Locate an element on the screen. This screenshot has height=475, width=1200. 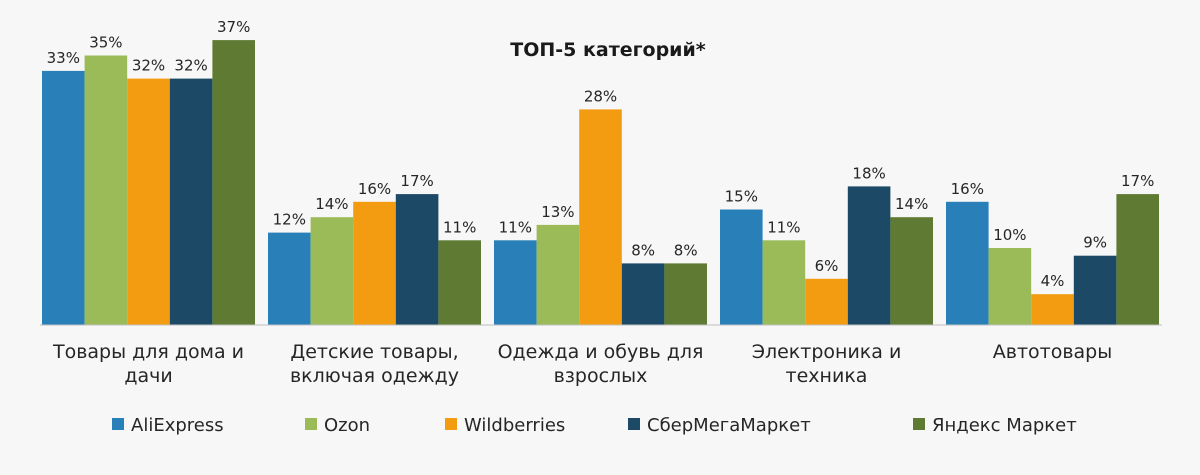
value-label-2-5: 11% is located at coordinates (459, 227).